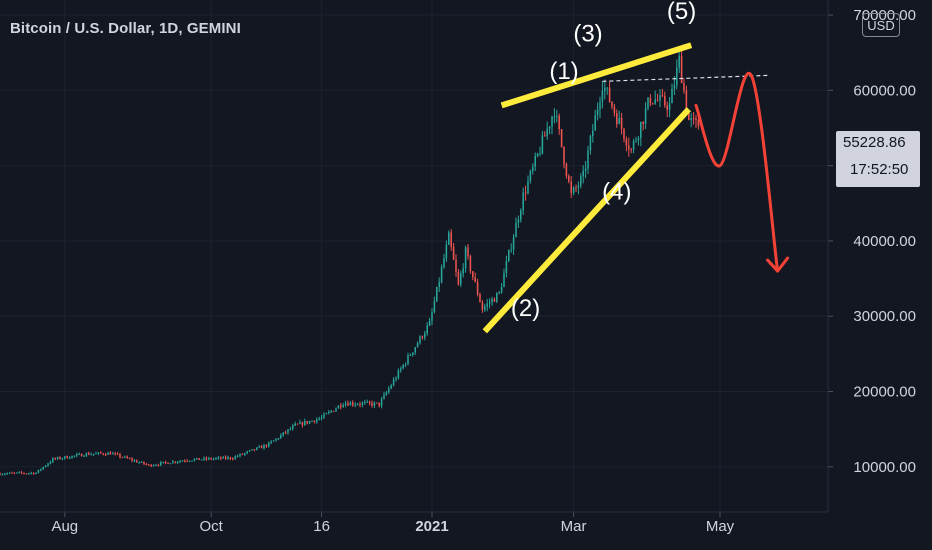 Image resolution: width=932 pixels, height=550 pixels. I want to click on wave-label: (2), so click(525, 308).